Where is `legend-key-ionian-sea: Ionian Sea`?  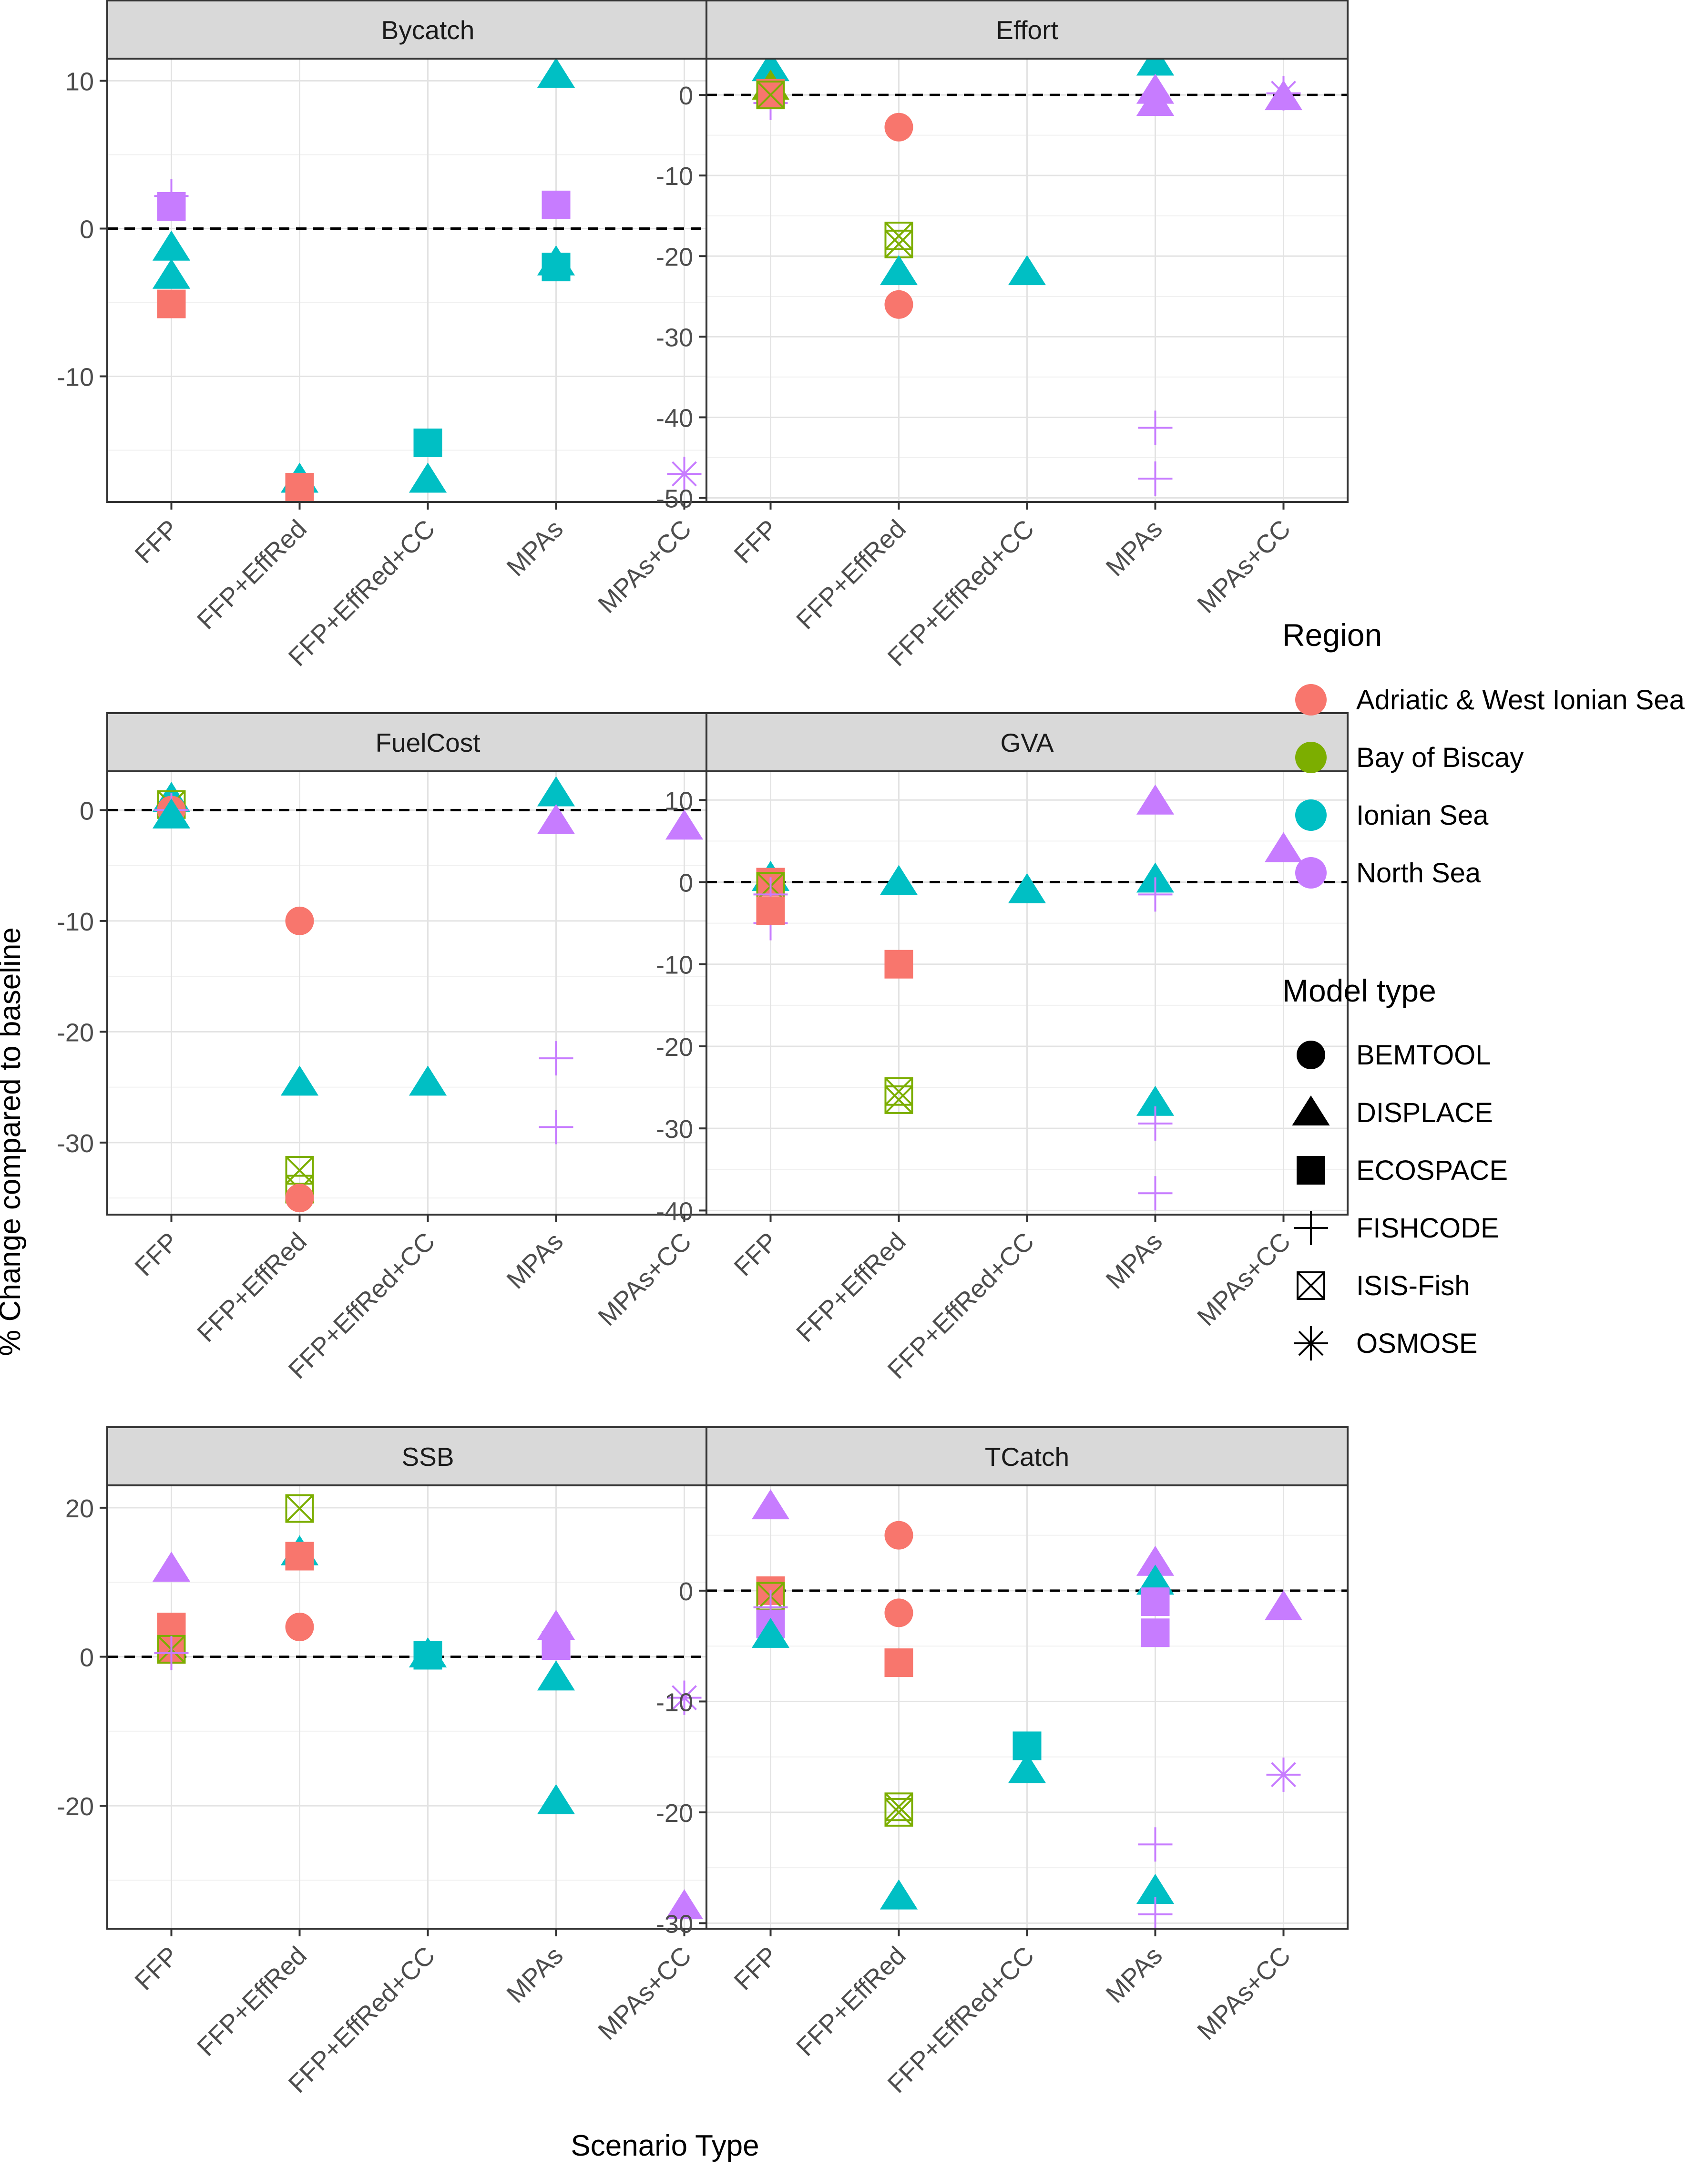
legend-key-ionian-sea: Ionian Sea is located at coordinates (1392, 815).